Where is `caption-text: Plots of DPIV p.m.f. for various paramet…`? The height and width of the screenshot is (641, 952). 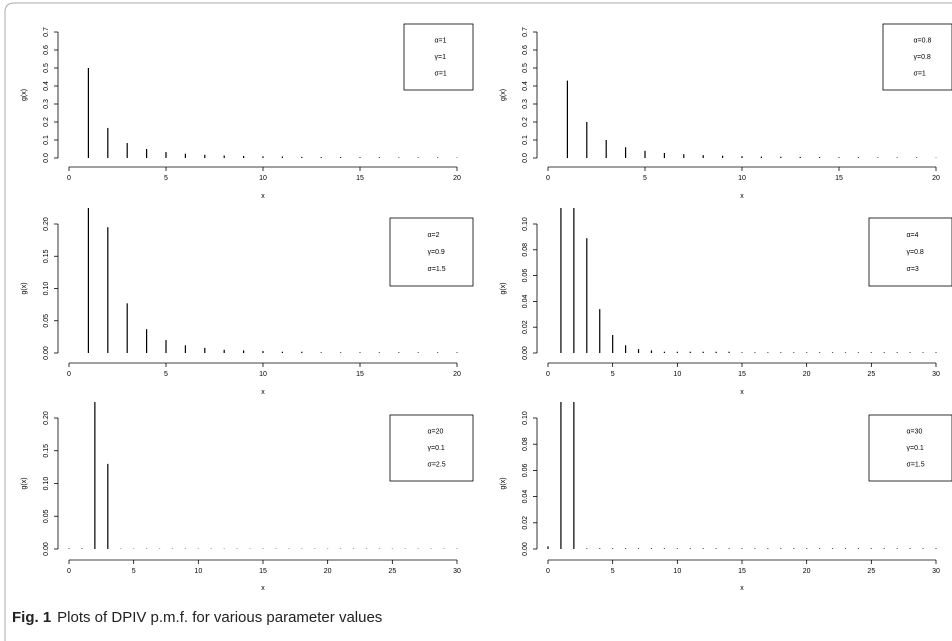
caption-text: Plots of DPIV p.m.f. for various paramet… is located at coordinates (219, 617).